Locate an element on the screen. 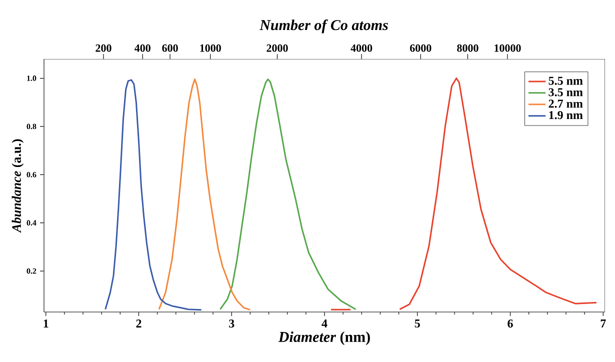  text: 4000 is located at coordinates (361, 48).